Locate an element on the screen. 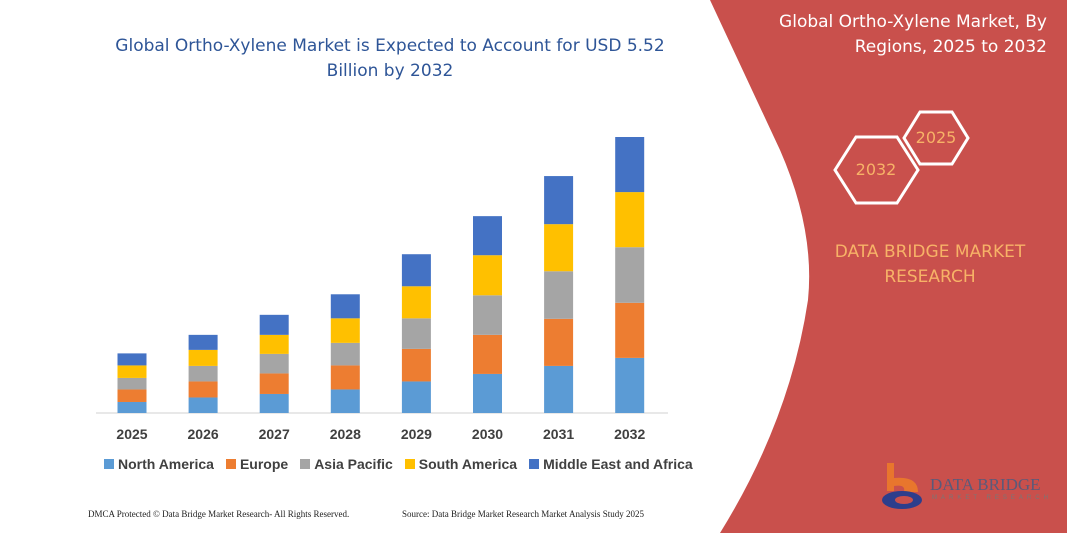 The image size is (1067, 533). legend-label: South America is located at coordinates (468, 464).